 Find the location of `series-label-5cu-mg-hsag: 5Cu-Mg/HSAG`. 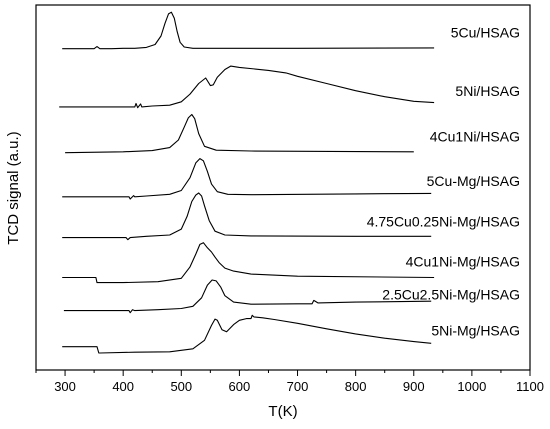

series-label-5cu-mg-hsag: 5Cu-Mg/HSAG is located at coordinates (473, 181).